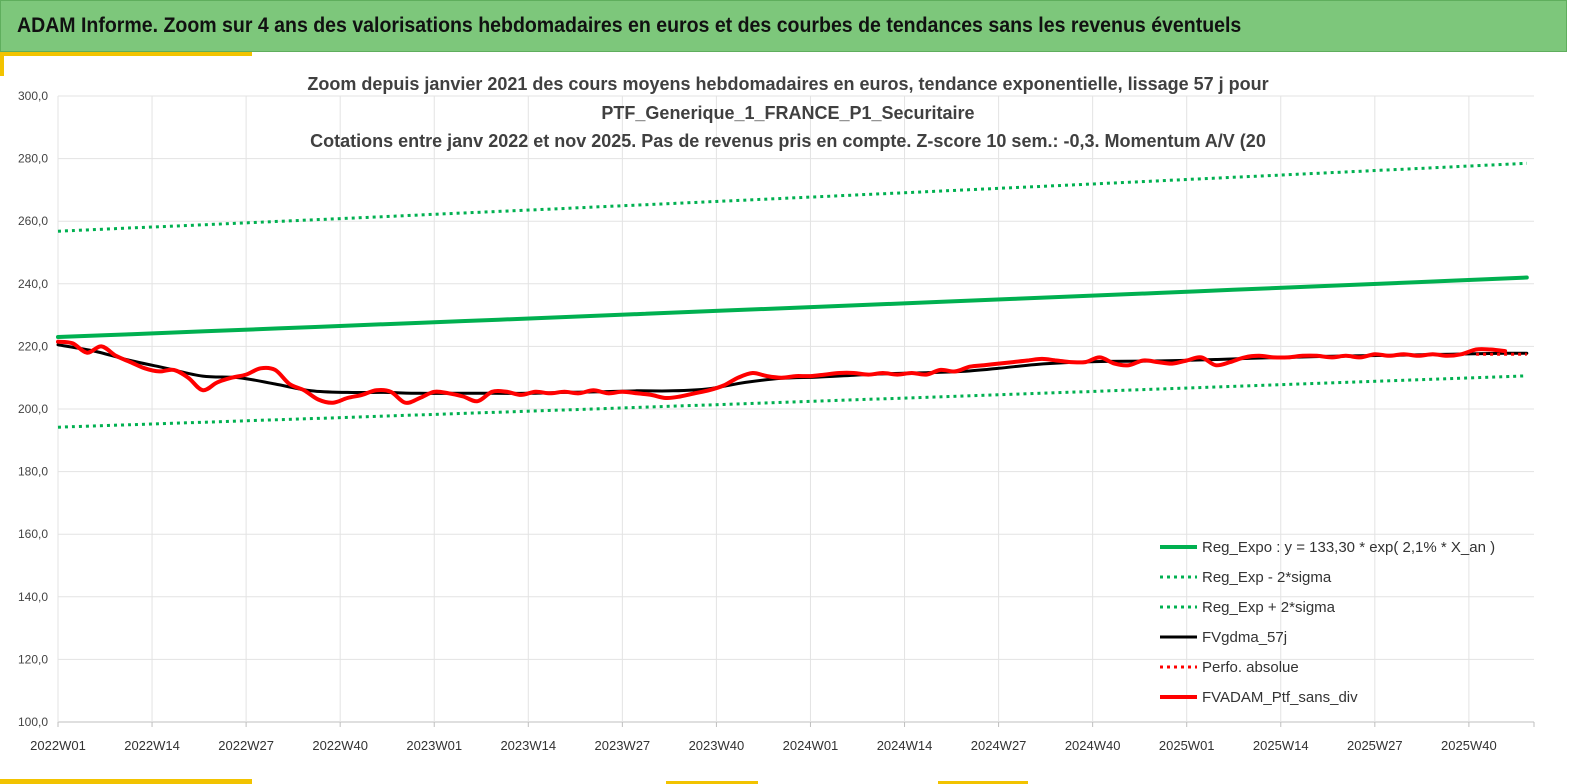 The height and width of the screenshot is (784, 1569). Describe the element at coordinates (999, 745) in the screenshot. I see `x-tick-label: 2024W27` at that location.